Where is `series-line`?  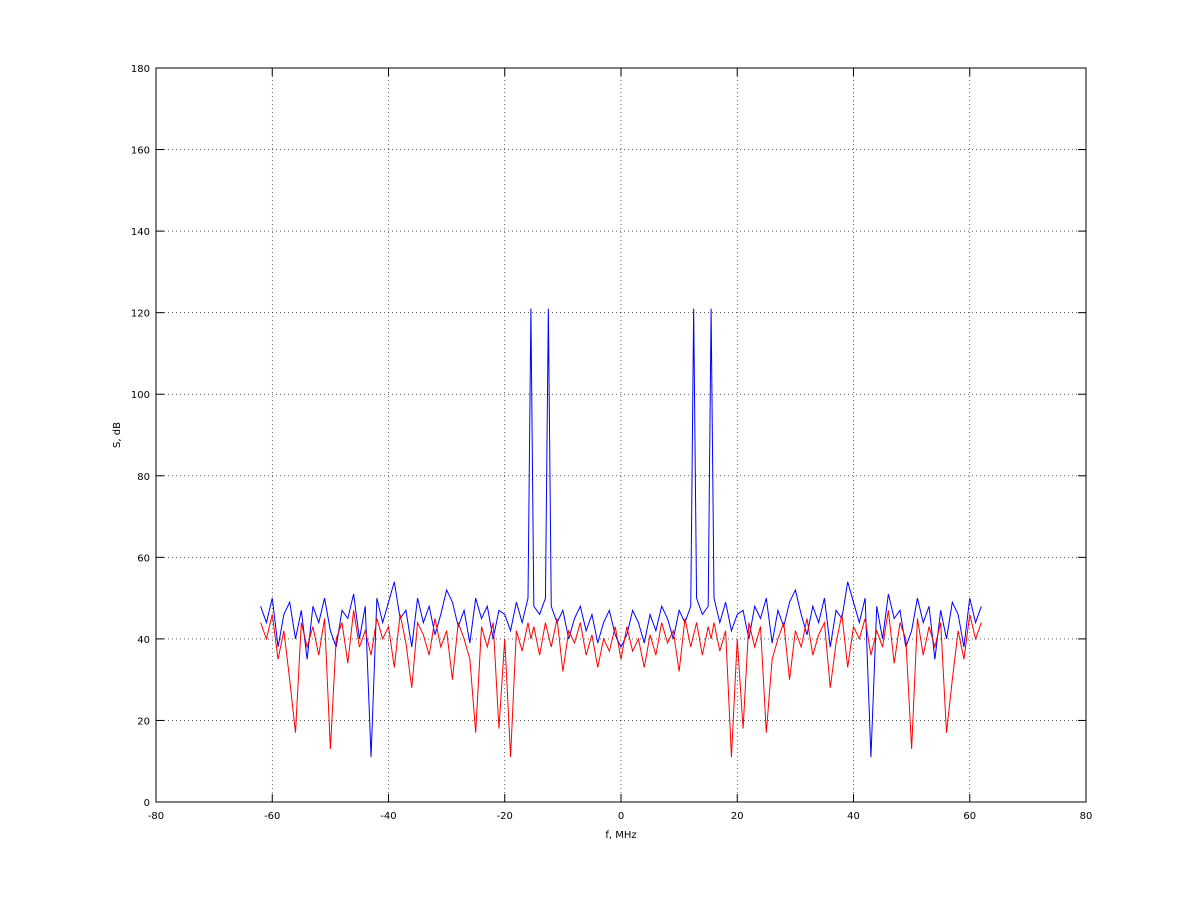
series-line is located at coordinates (621, 684).